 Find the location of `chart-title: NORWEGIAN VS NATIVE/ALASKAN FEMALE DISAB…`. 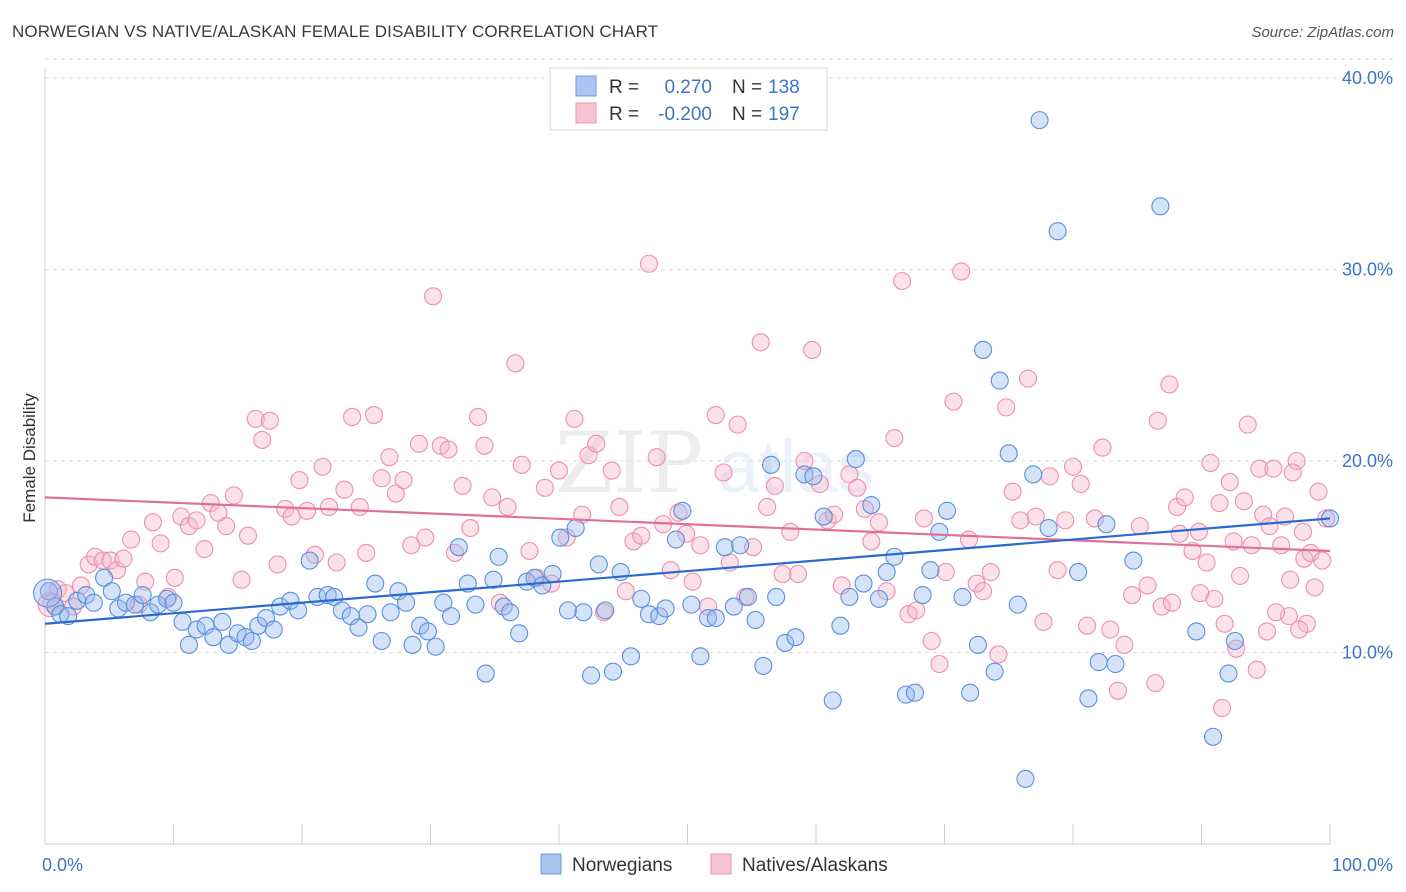

chart-title: NORWEGIAN VS NATIVE/ALASKAN FEMALE DISAB… is located at coordinates (335, 31).